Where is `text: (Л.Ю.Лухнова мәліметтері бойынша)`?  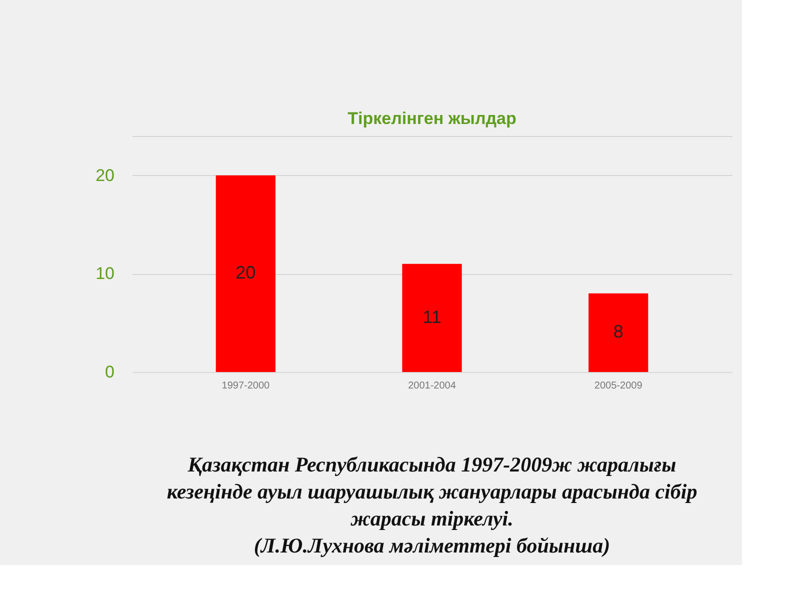
text: (Л.Ю.Лухнова мәліметтері бойынша) is located at coordinates (432, 546).